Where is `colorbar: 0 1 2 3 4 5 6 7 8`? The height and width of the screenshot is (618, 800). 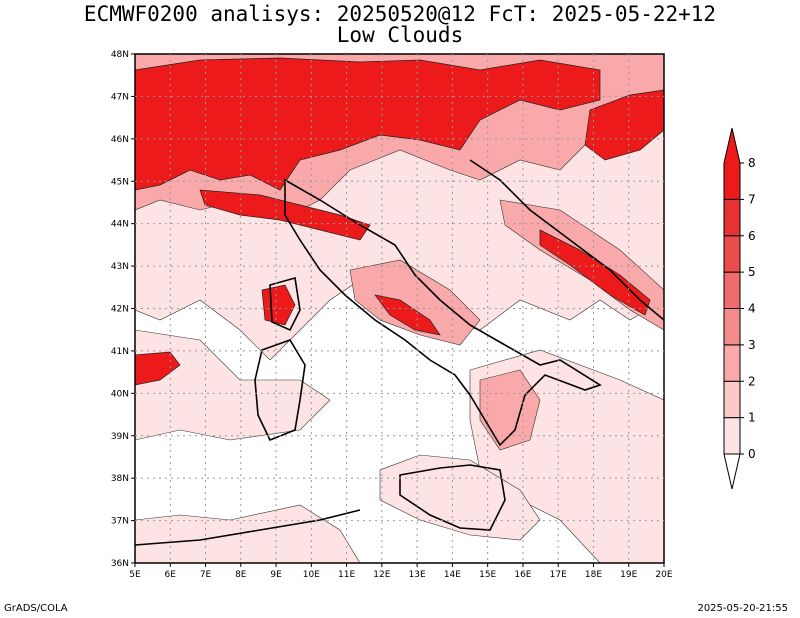
colorbar: 0 1 2 3 4 5 6 7 8 is located at coordinates (739, 308).